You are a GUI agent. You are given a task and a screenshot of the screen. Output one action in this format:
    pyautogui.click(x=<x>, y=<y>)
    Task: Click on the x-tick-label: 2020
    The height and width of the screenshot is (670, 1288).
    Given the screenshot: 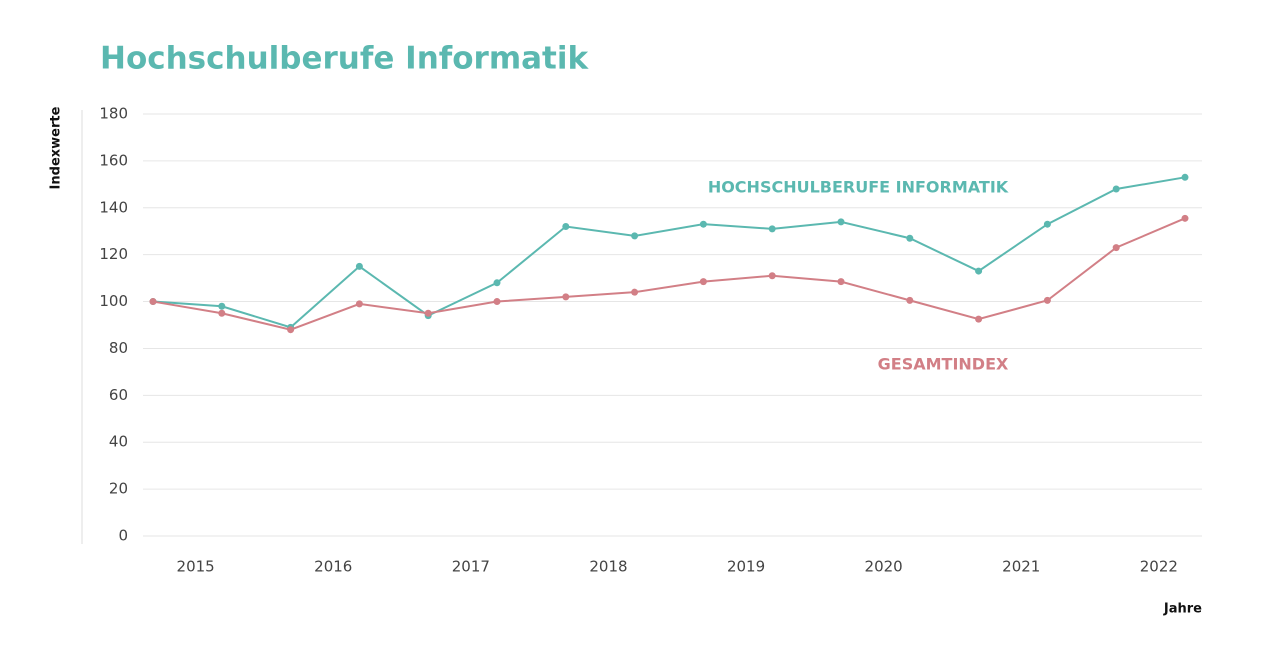 What is the action you would take?
    pyautogui.click(x=884, y=567)
    